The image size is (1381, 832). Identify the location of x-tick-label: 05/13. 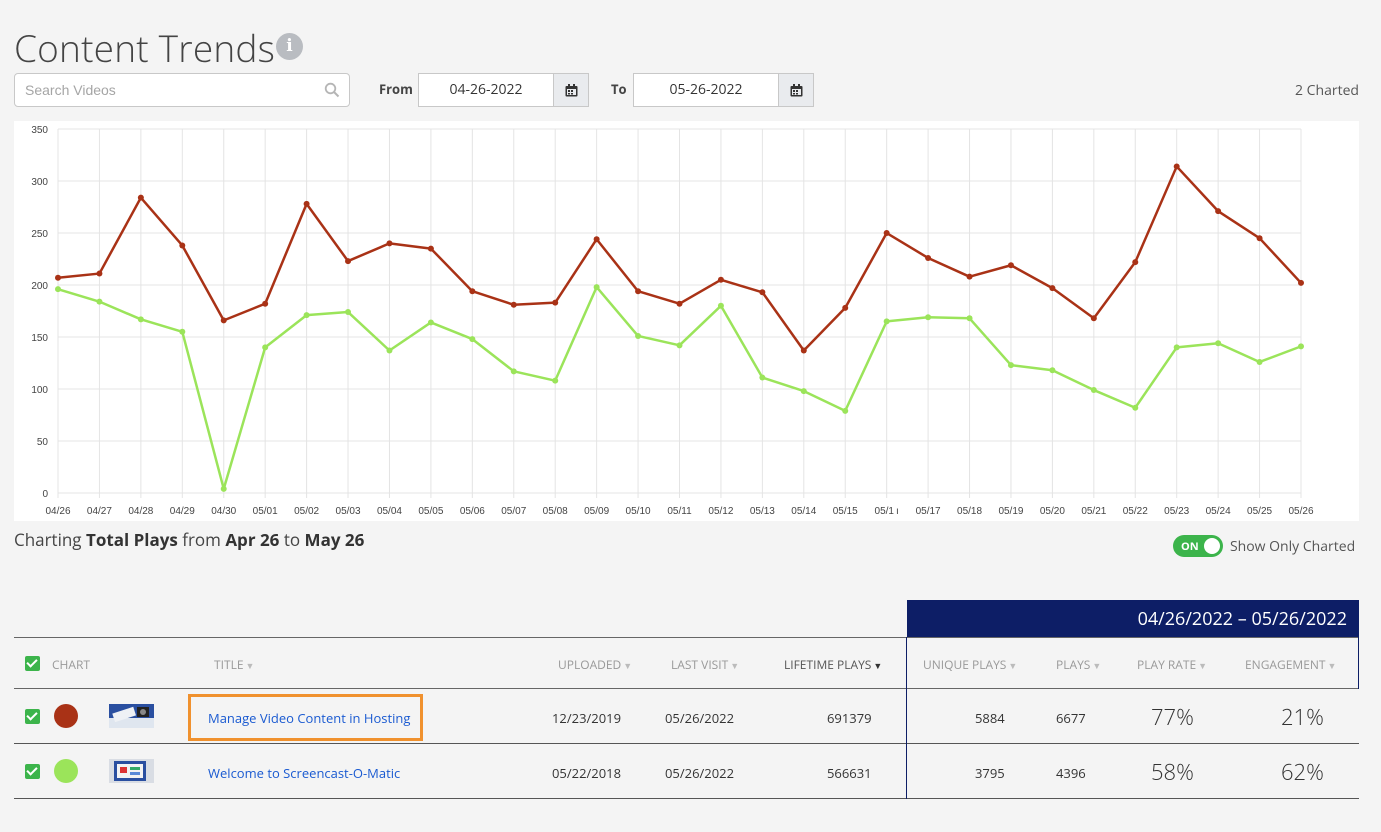
(762, 511).